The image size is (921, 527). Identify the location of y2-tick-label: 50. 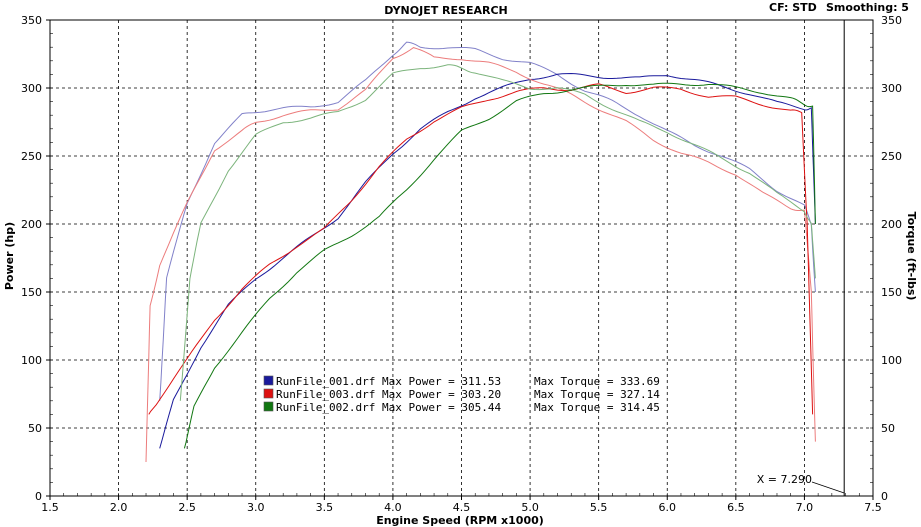
(888, 428).